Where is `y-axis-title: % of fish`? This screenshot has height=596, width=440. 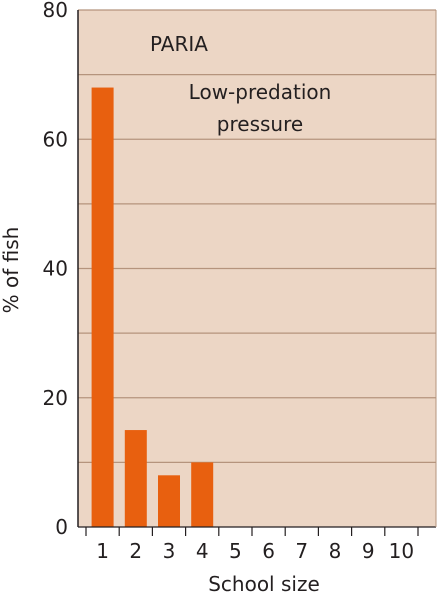
y-axis-title: % of fish is located at coordinates (11, 270).